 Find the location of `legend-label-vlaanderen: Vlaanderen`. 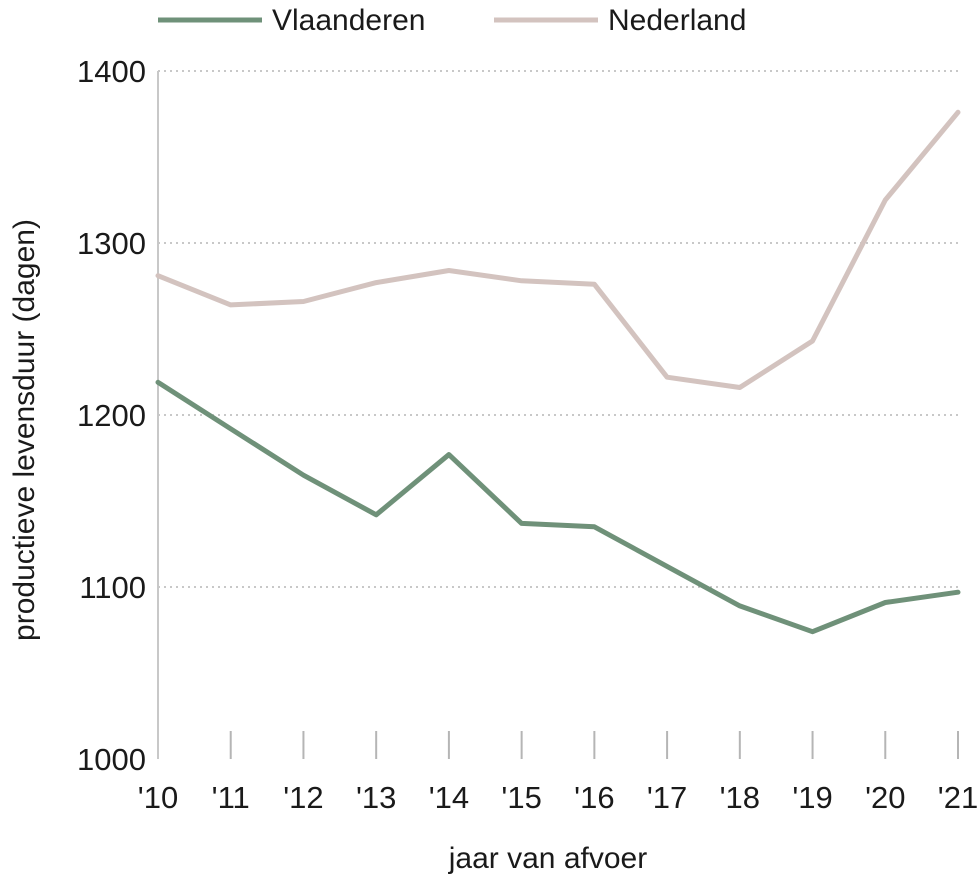

legend-label-vlaanderen: Vlaanderen is located at coordinates (348, 20).